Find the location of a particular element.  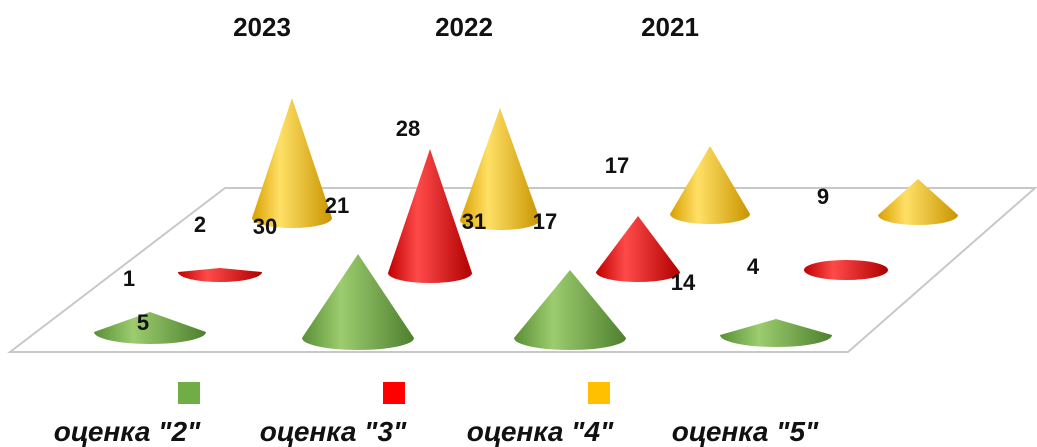

data-label: 1 is located at coordinates (129, 278).